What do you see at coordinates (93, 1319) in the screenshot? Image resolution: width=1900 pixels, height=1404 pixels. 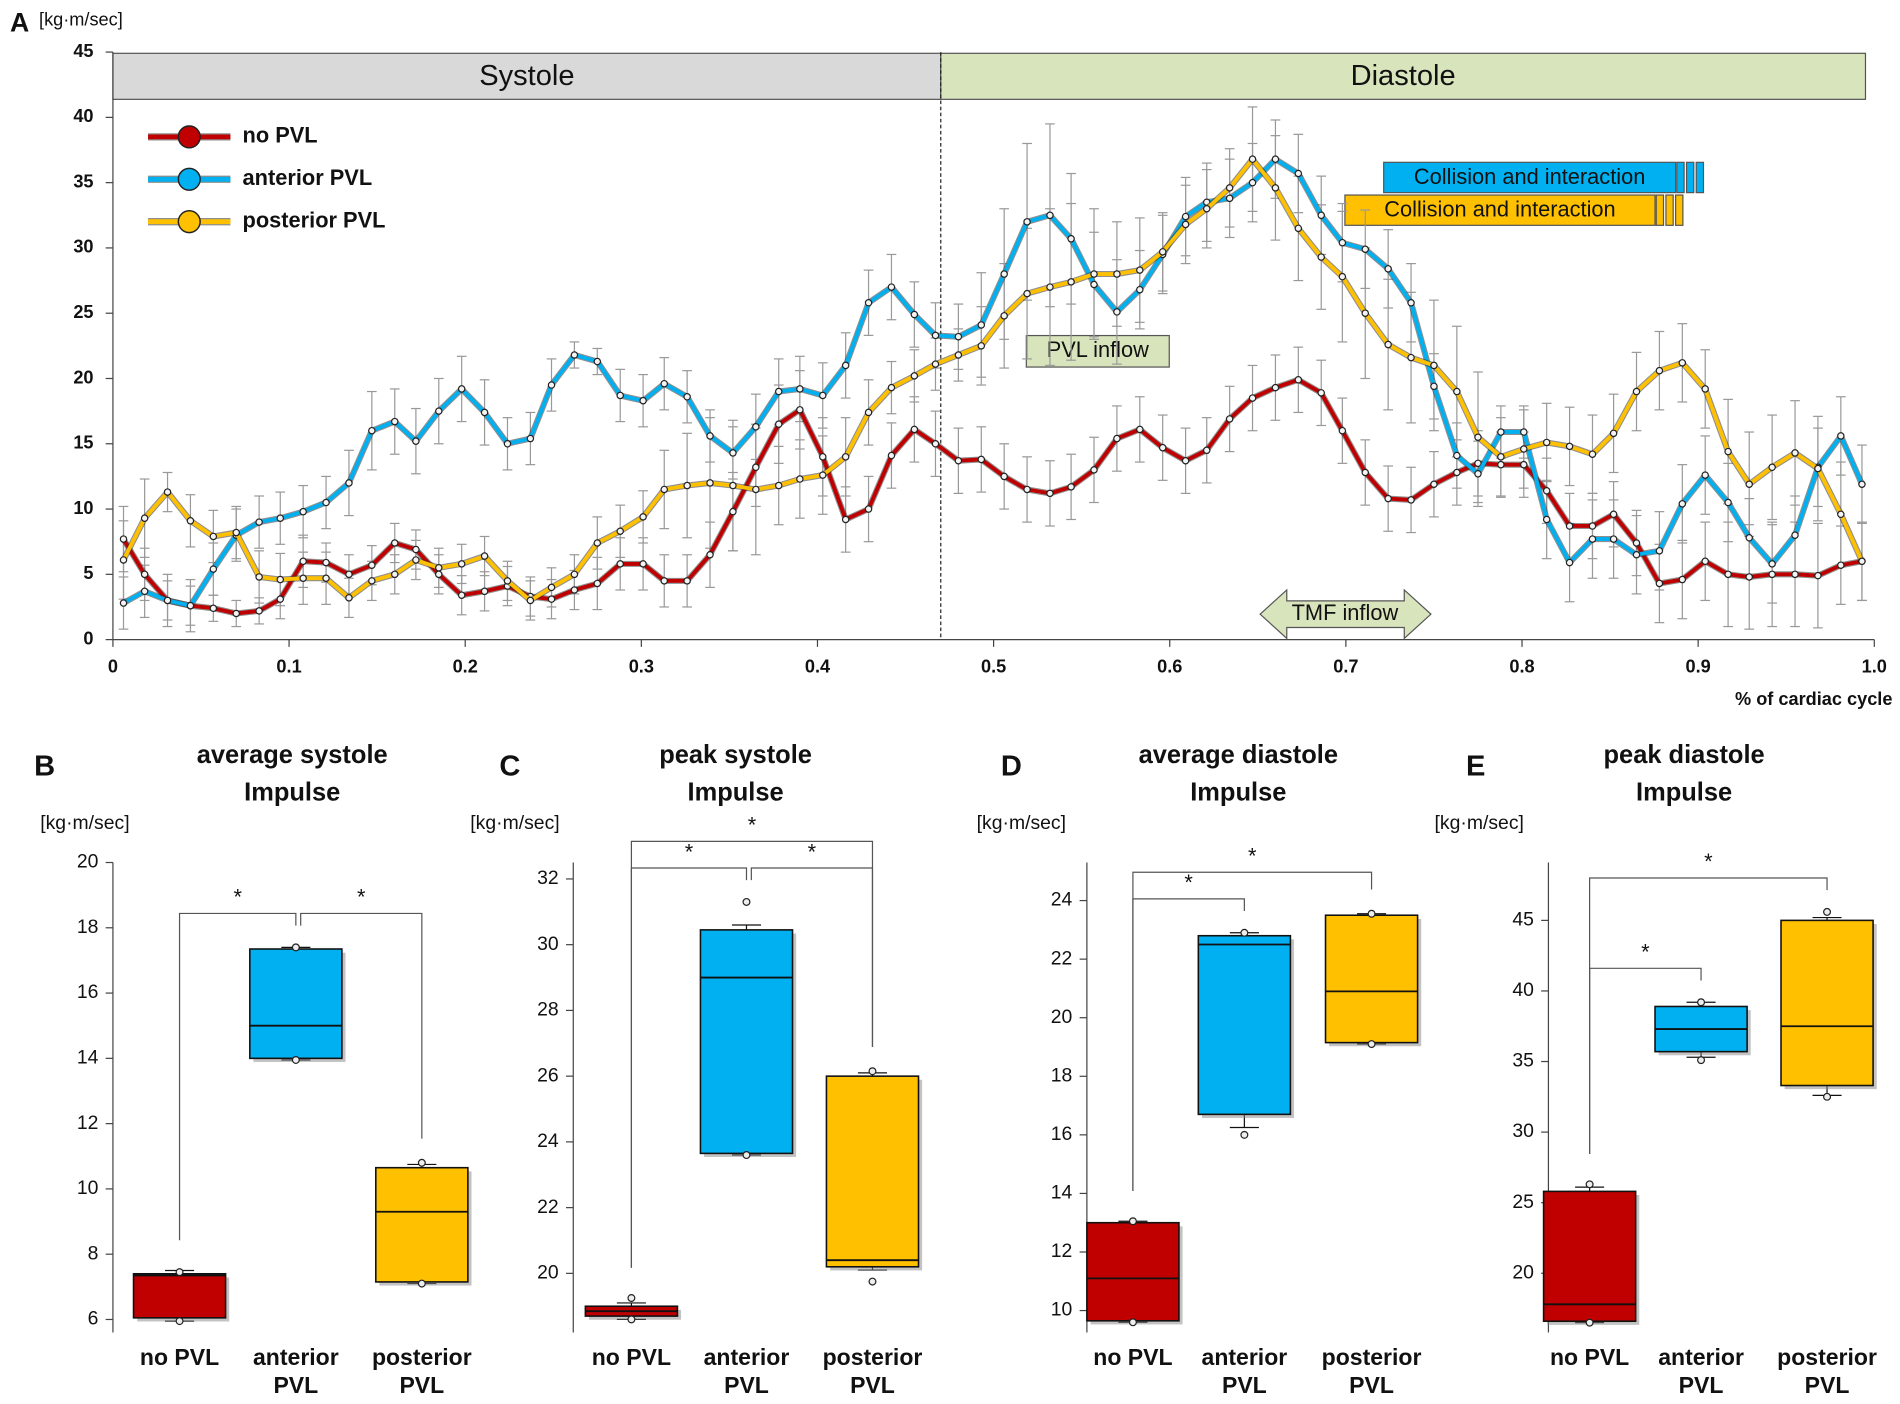 I see `y-tick-label: 6` at bounding box center [93, 1319].